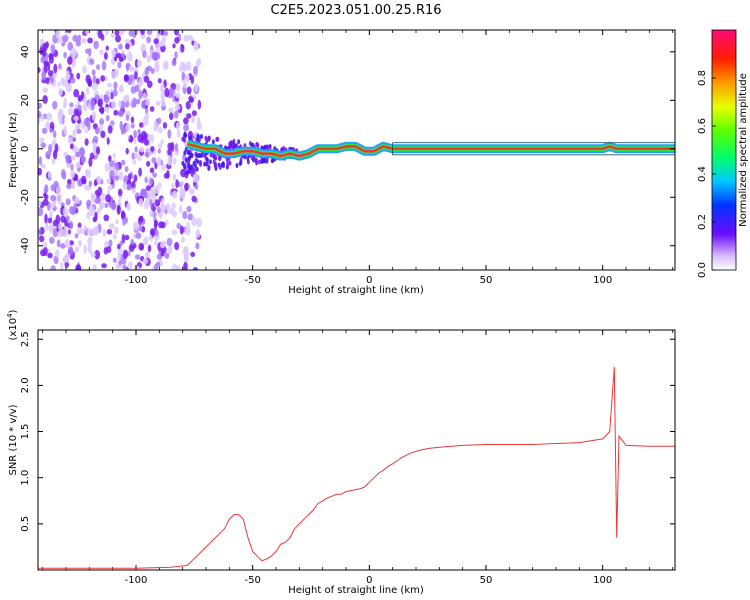  Describe the element at coordinates (13, 329) in the screenshot. I see `snr-yscale-base: (x10` at that location.